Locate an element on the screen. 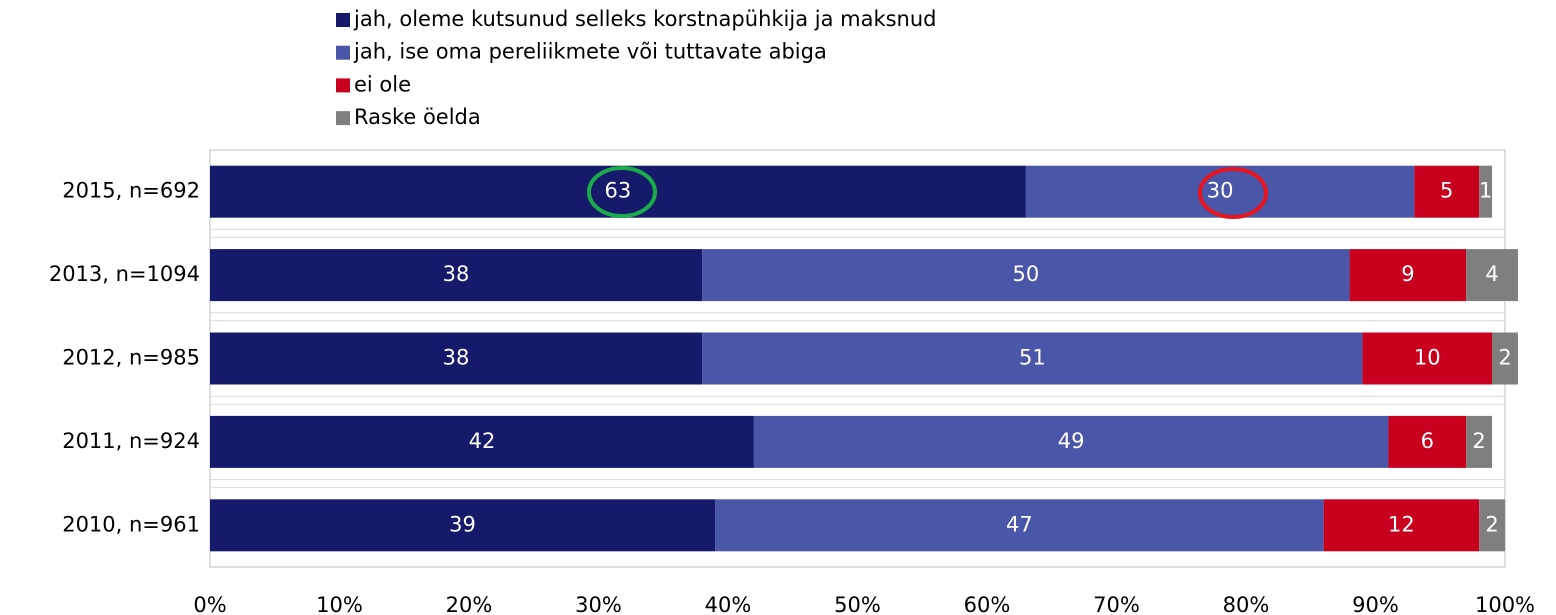 This screenshot has width=1556, height=615. value-label: 30 is located at coordinates (1220, 191).